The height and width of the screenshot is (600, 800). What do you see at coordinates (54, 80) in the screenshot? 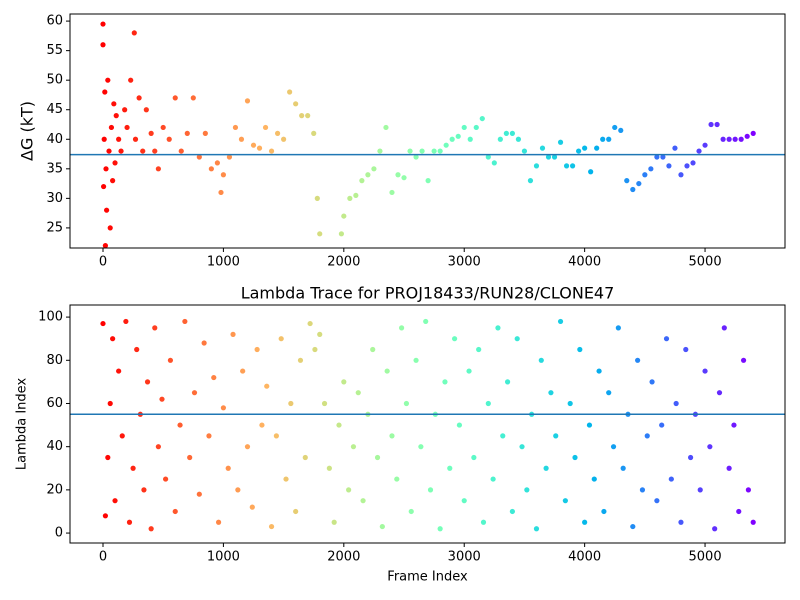
I see `y-tick-label: 50` at bounding box center [54, 80].